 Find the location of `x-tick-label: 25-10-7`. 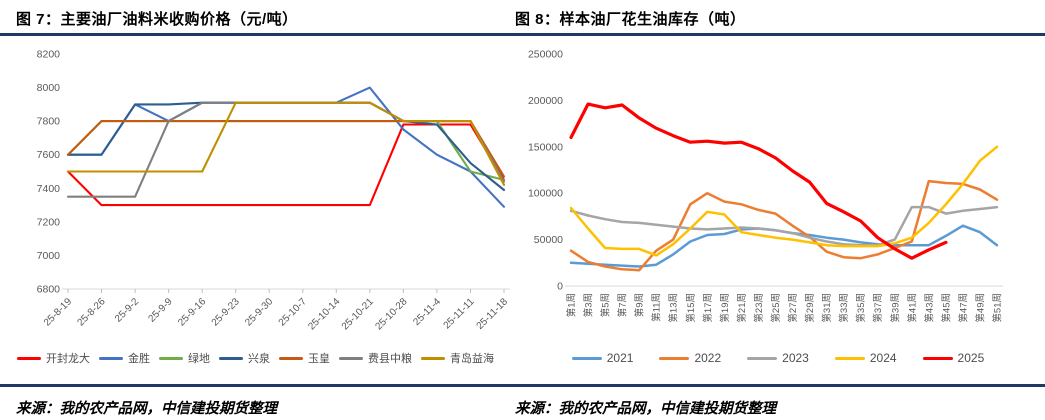

x-tick-label: 25-10-7 is located at coordinates (293, 312).